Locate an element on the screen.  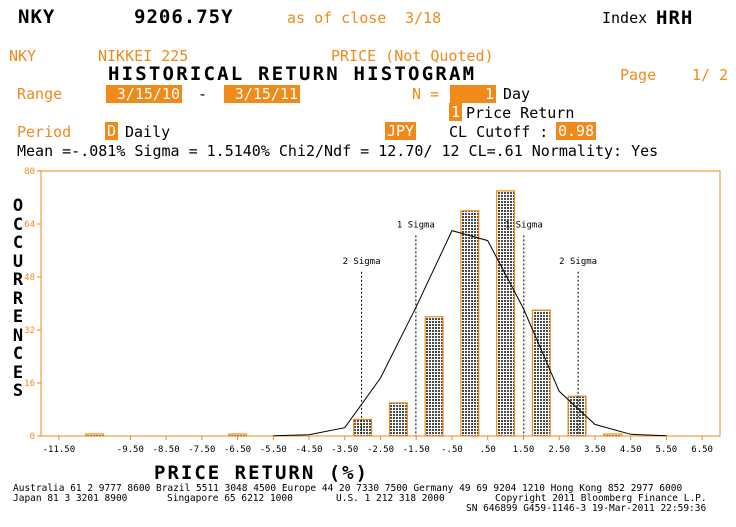
x-tick-label: -7.50 is located at coordinates (201, 450).